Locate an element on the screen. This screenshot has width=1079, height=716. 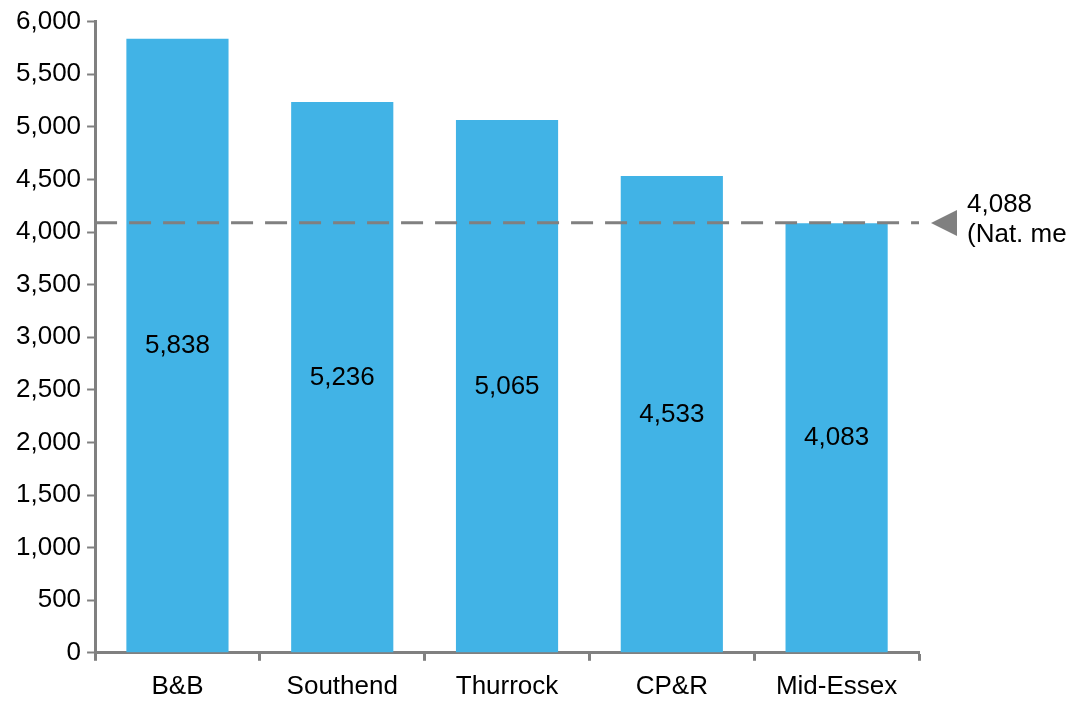
y-tick-label: 2,000 is located at coordinates (48, 440).